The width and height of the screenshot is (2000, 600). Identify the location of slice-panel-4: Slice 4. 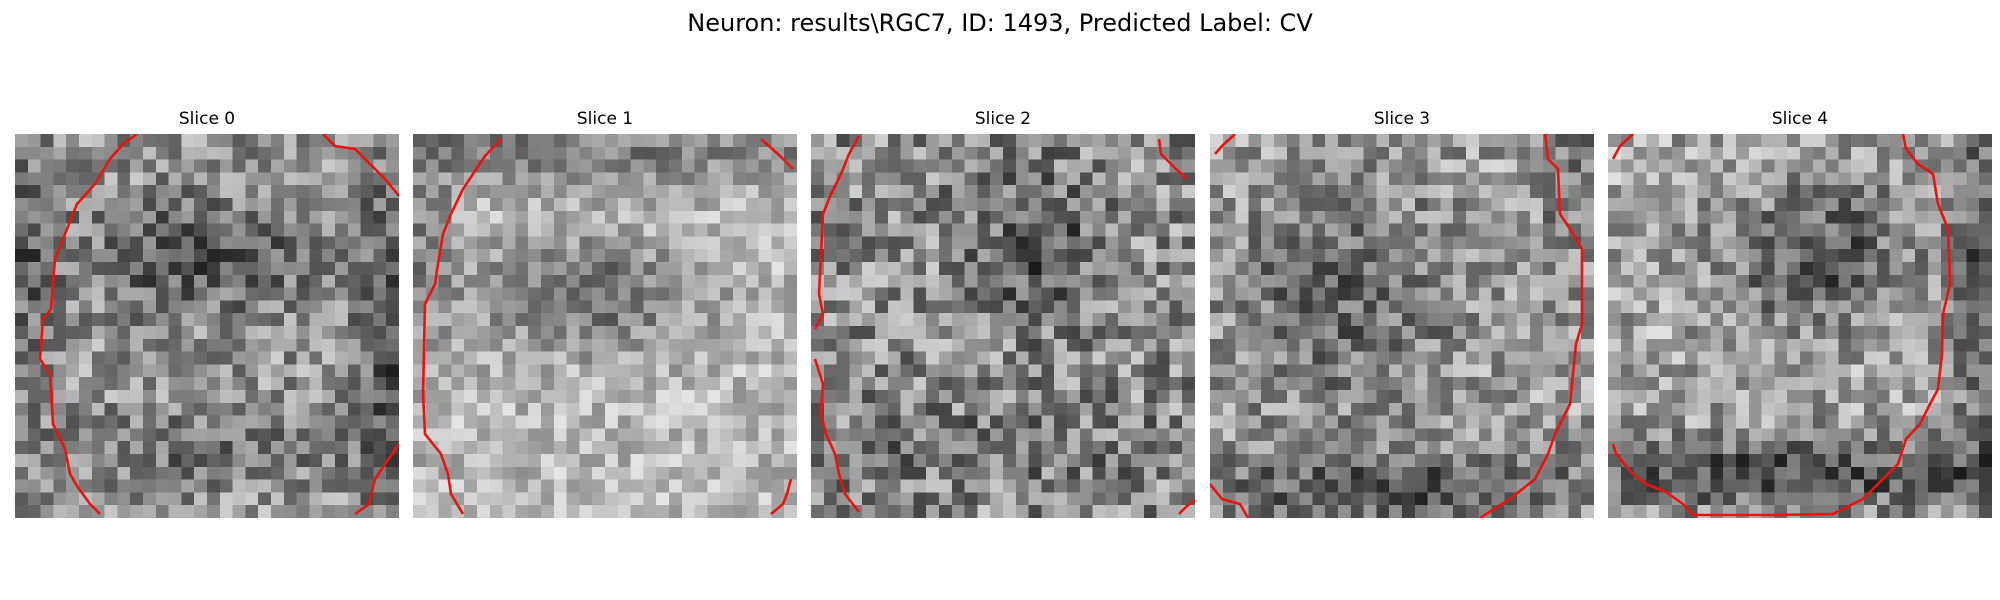
(1800, 313).